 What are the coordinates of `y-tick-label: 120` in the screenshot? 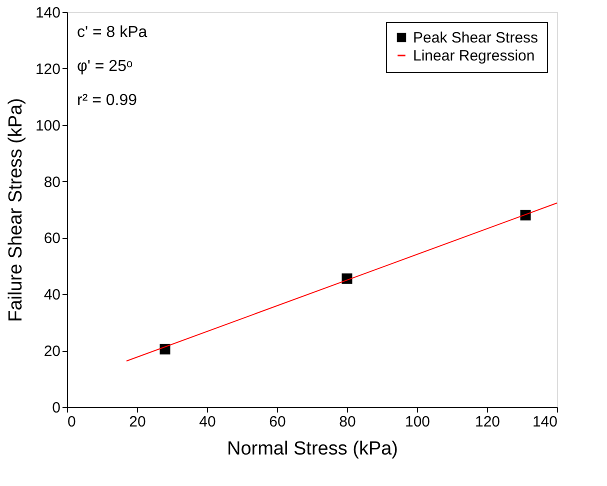 It's located at (47, 69).